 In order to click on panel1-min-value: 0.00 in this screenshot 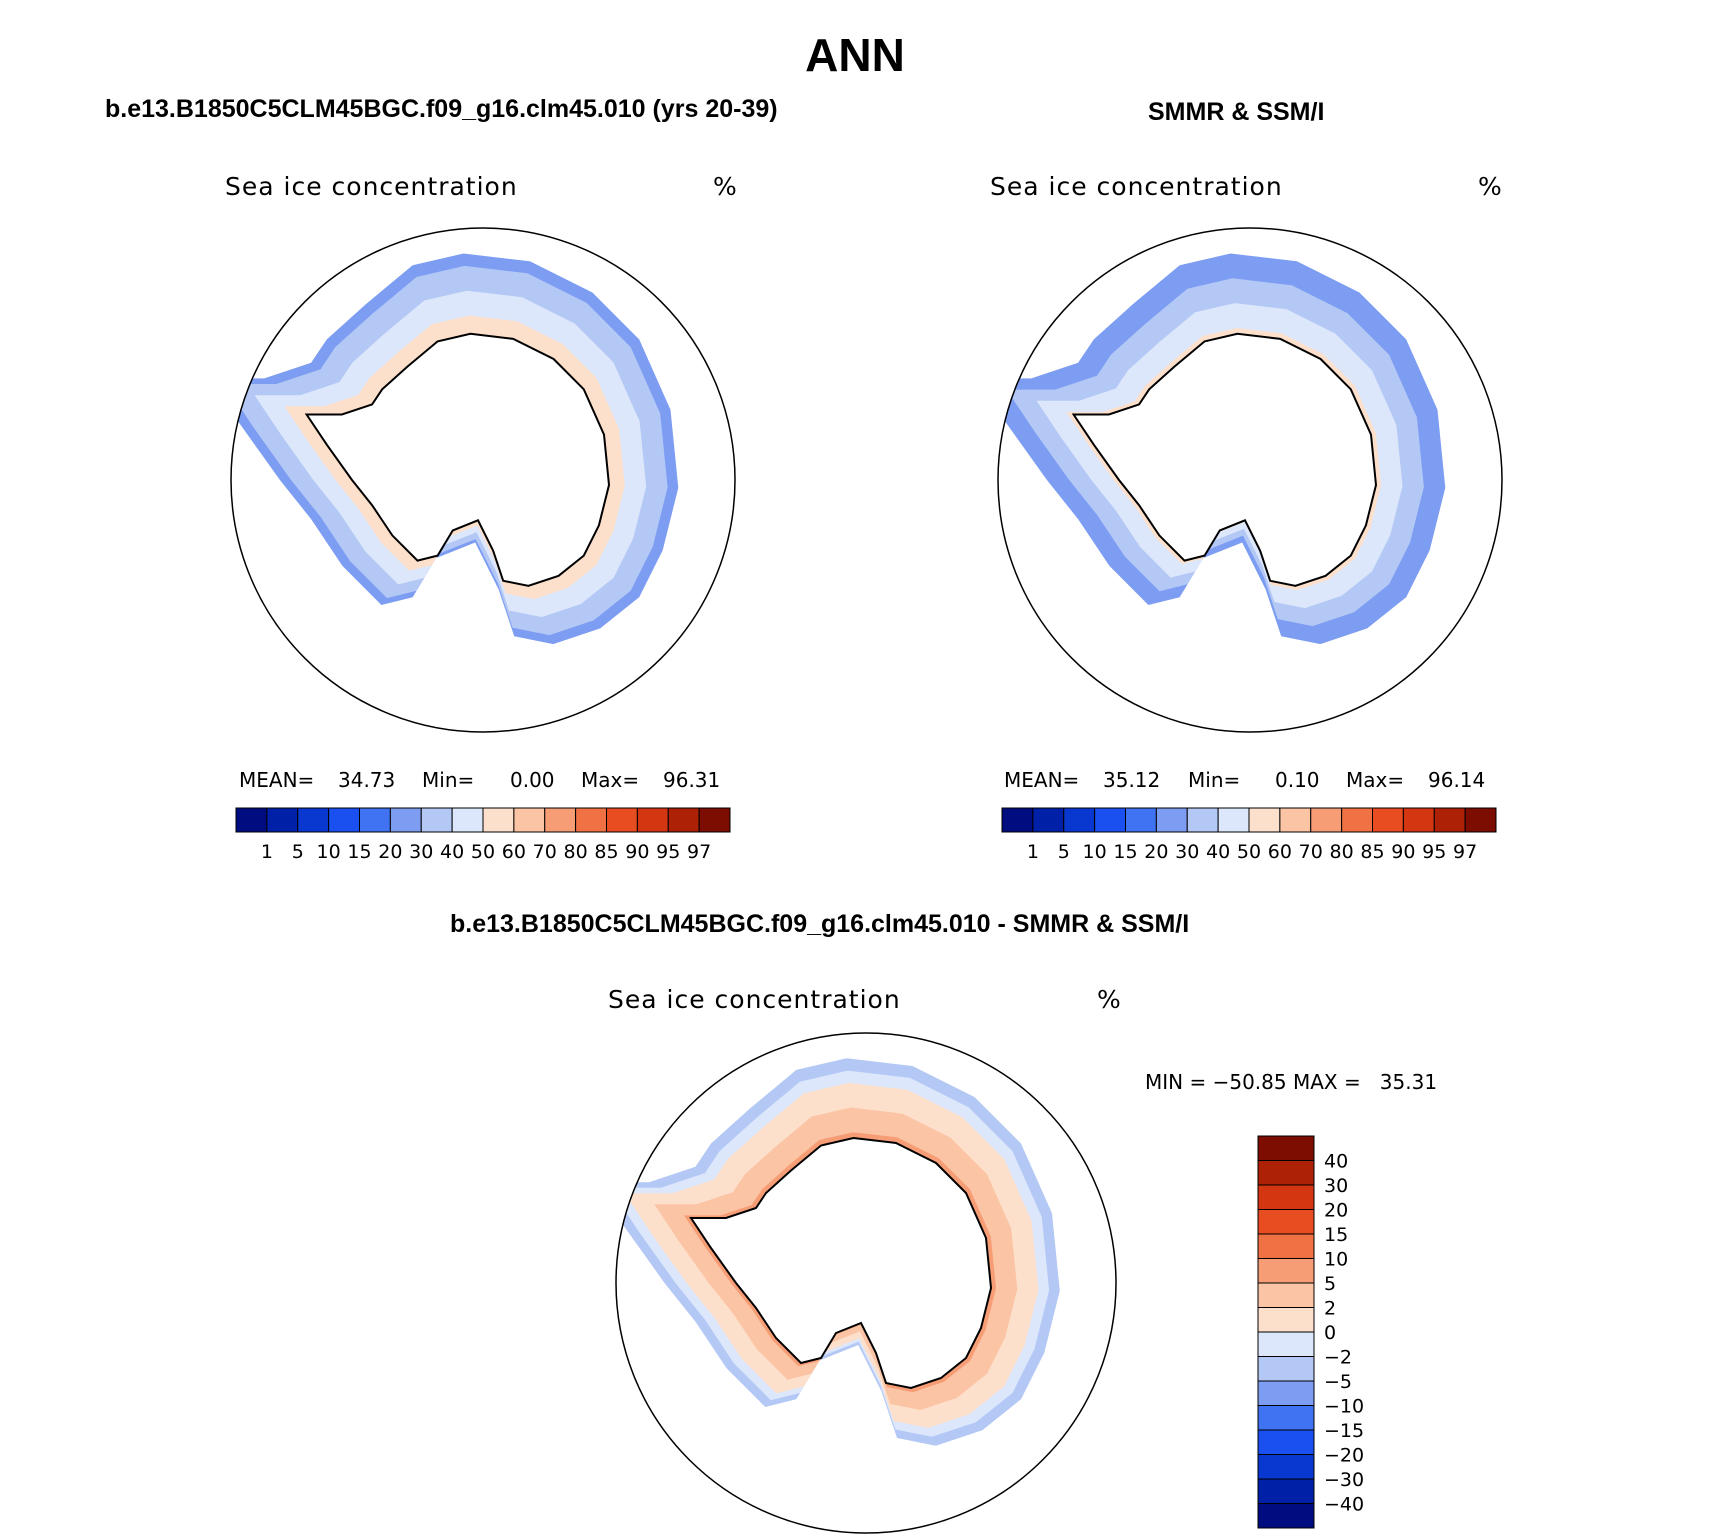, I will do `click(532, 780)`.